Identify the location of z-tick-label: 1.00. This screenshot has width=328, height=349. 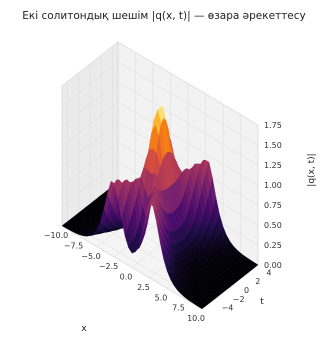
(273, 185).